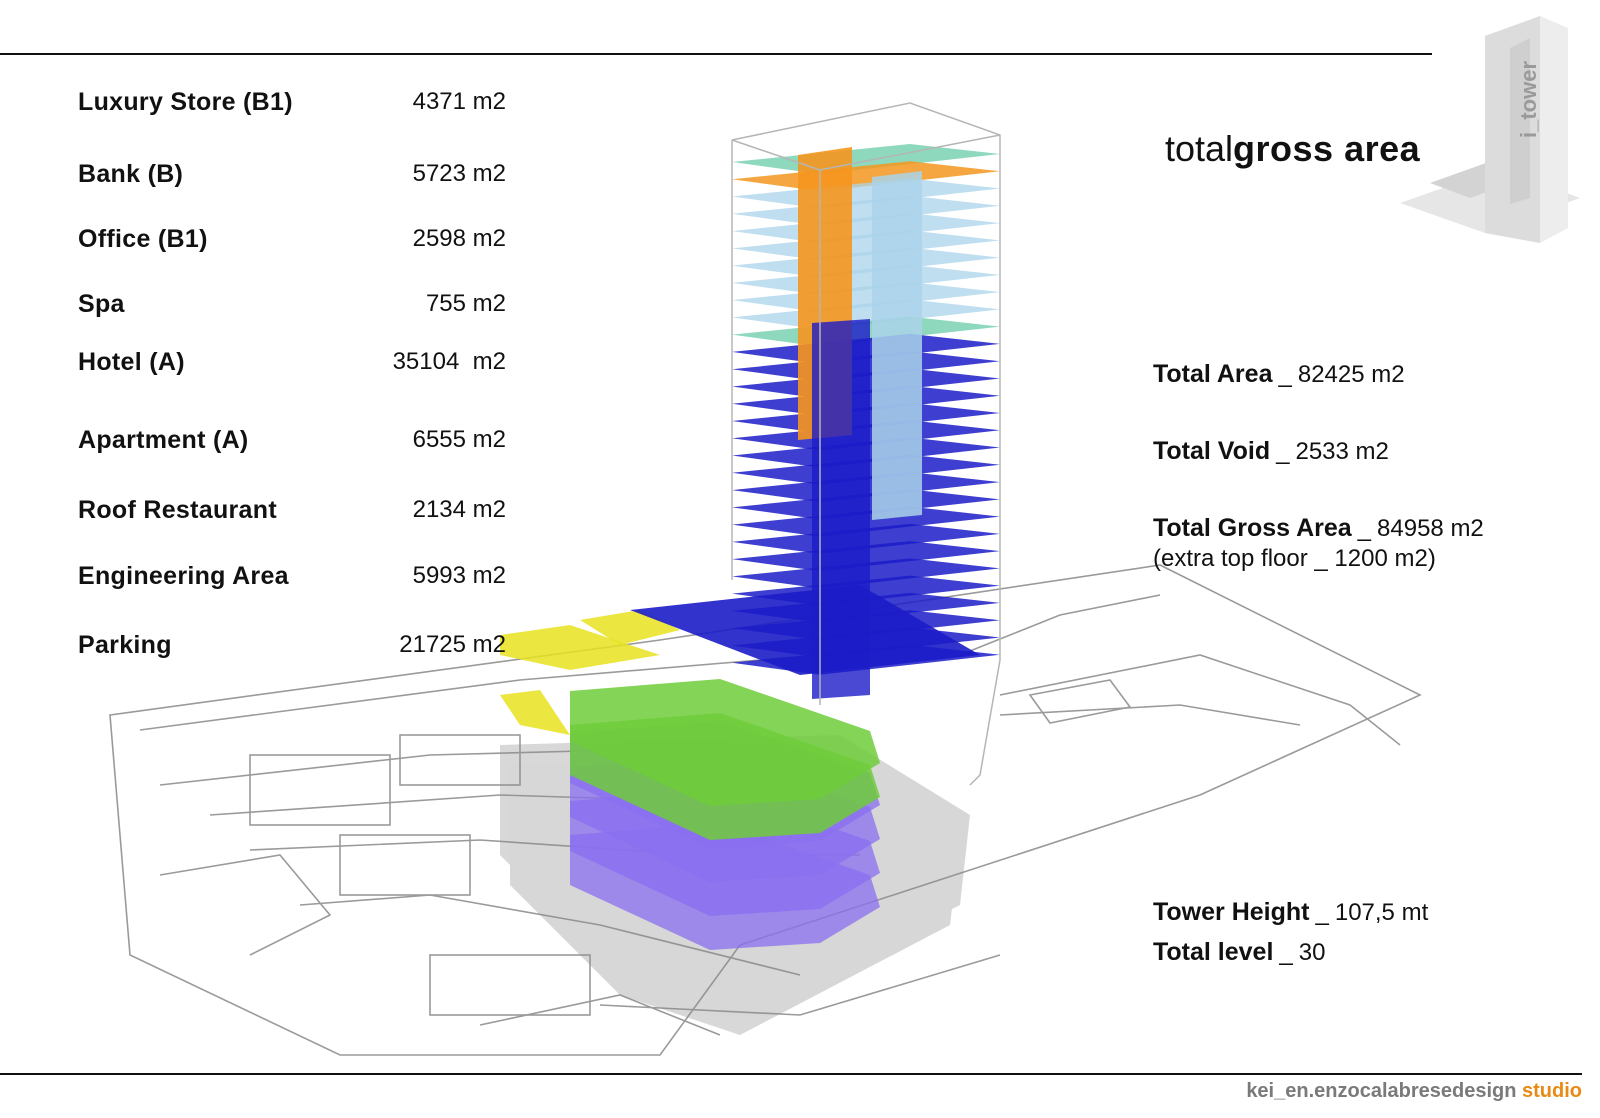 The image size is (1600, 1118). What do you see at coordinates (298, 446) in the screenshot?
I see `program-row-apartment: Apartment (A) 6555 m2` at bounding box center [298, 446].